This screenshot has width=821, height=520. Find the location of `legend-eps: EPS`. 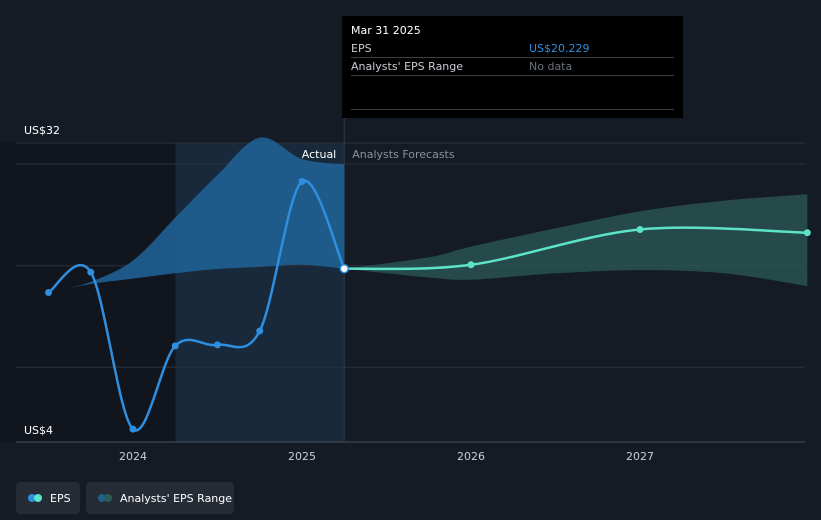

legend-eps: EPS is located at coordinates (48, 498).